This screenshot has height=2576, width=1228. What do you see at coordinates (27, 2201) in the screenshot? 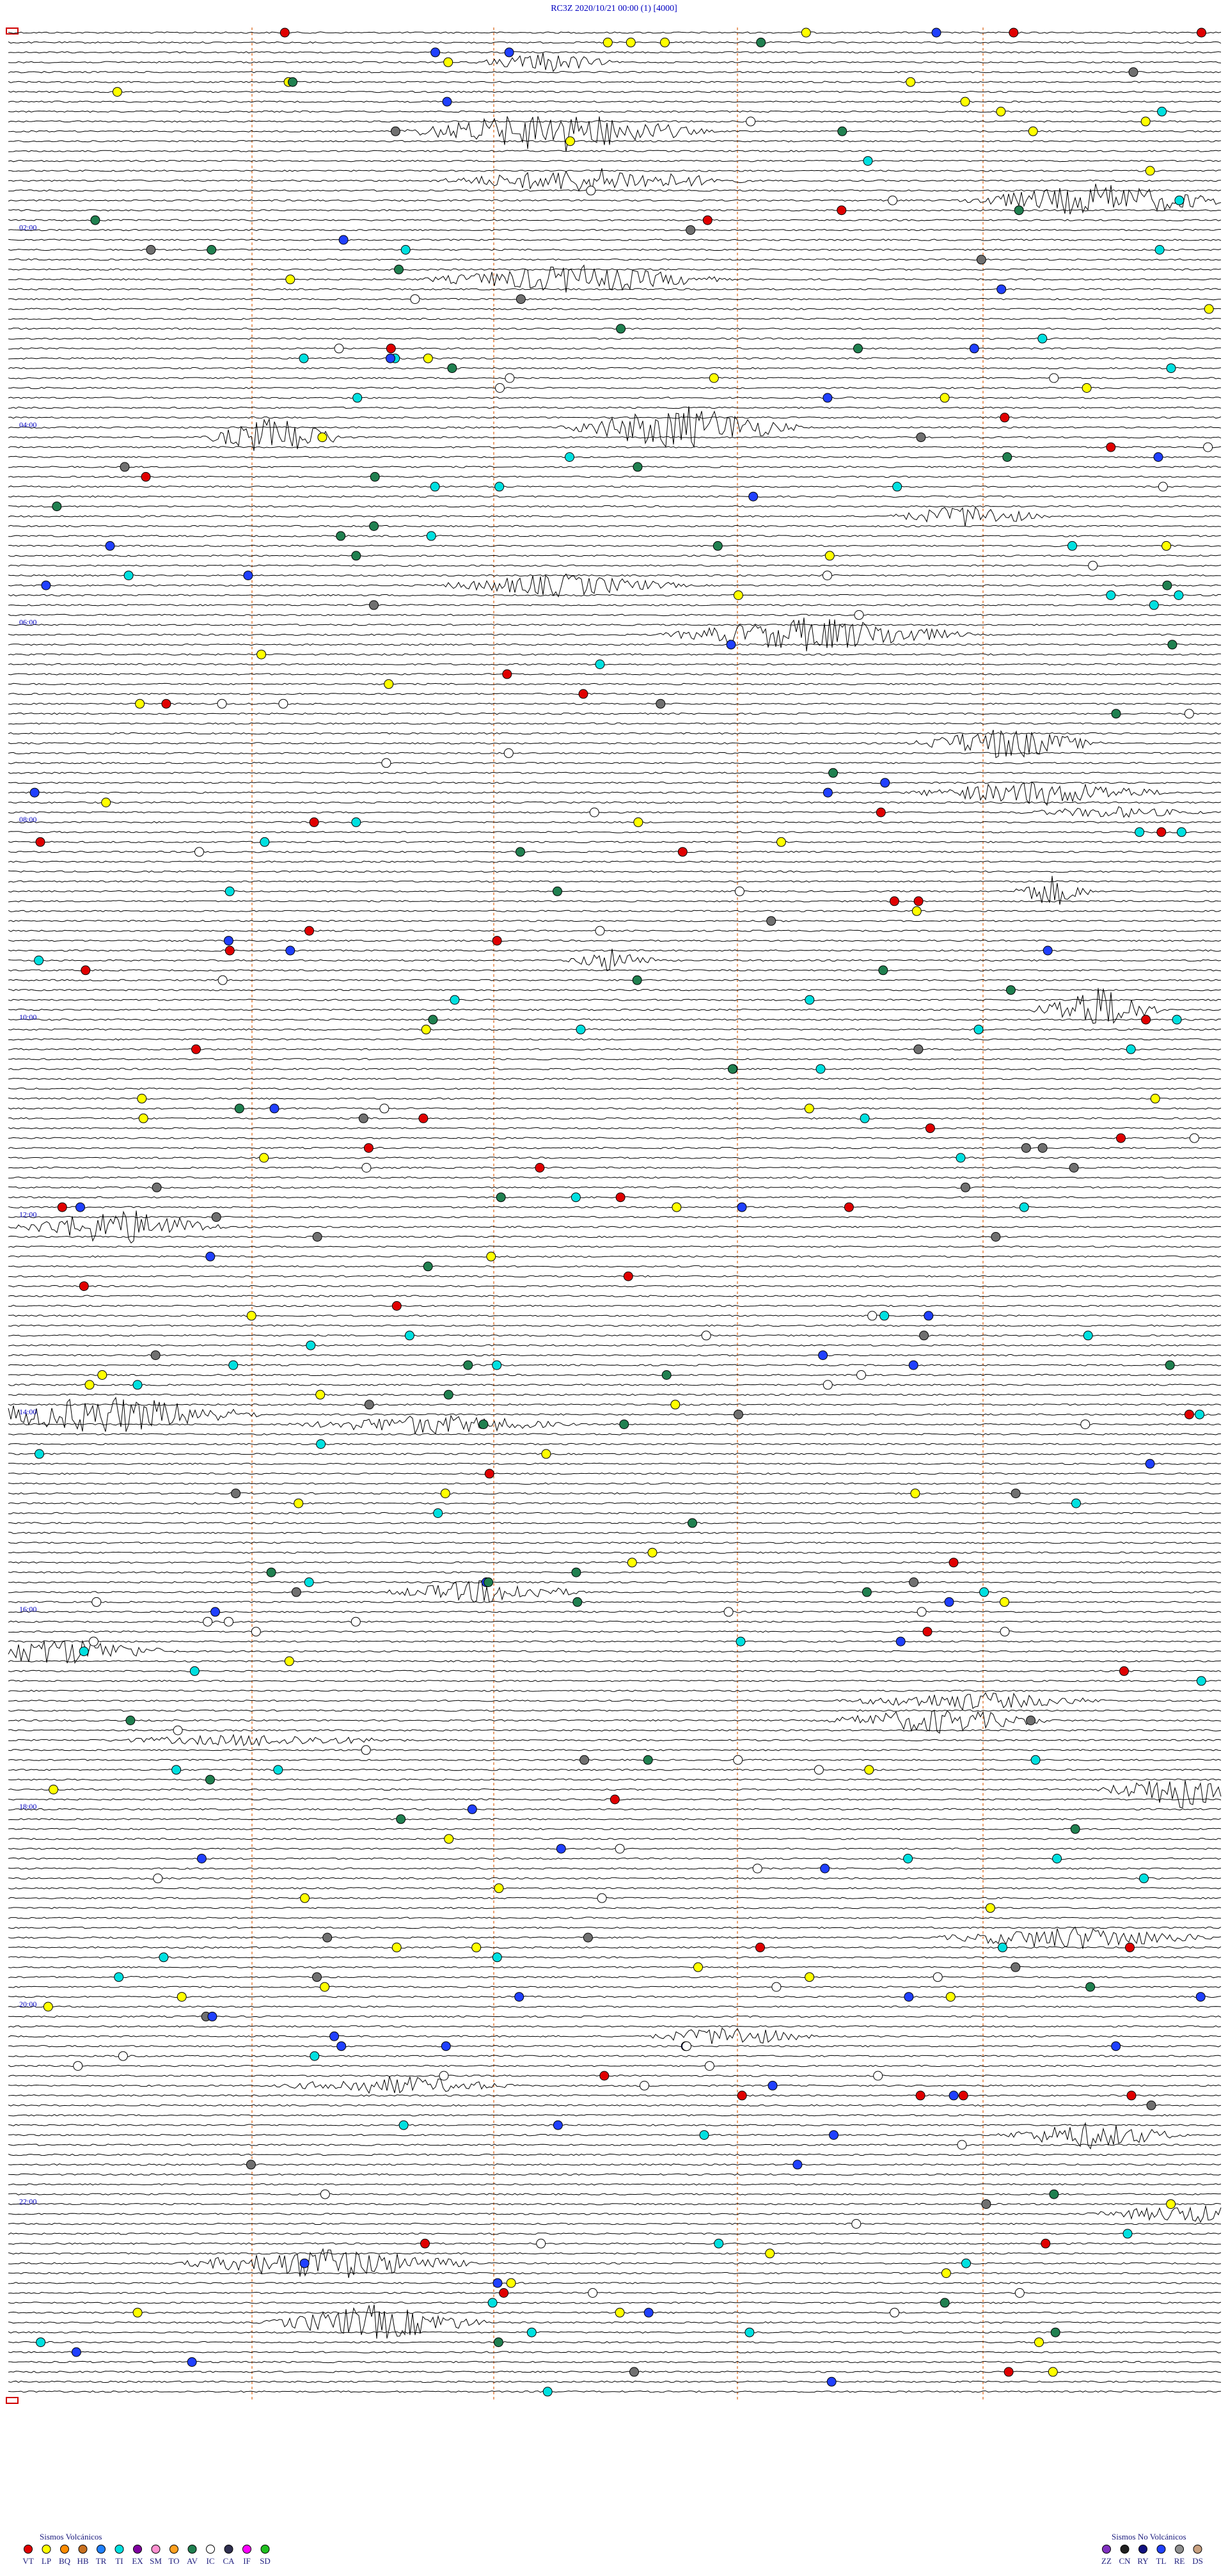
I see `time-label: 22:00` at bounding box center [27, 2201].